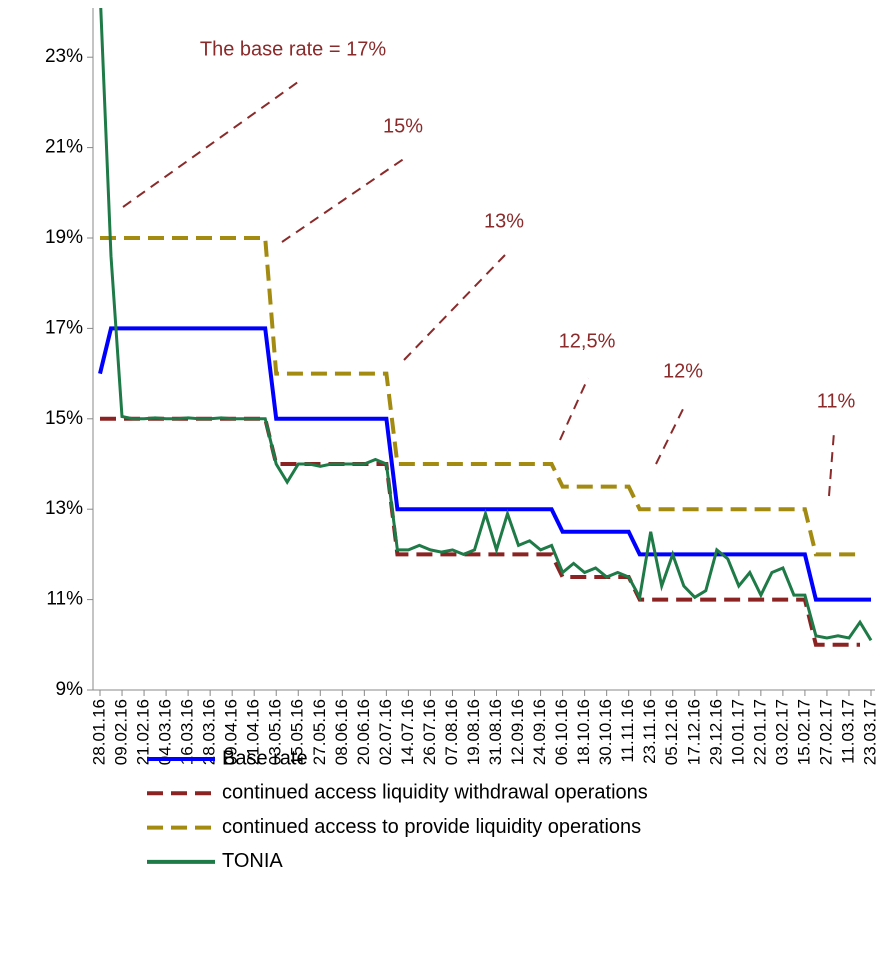 The height and width of the screenshot is (964, 888). I want to click on y-tick-label: 17%, so click(64, 327).